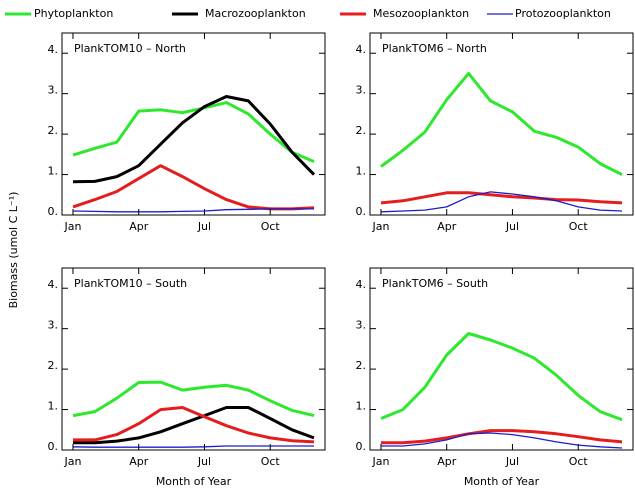  What do you see at coordinates (563, 13) in the screenshot?
I see `legend-label: Protozooplankton` at bounding box center [563, 13].